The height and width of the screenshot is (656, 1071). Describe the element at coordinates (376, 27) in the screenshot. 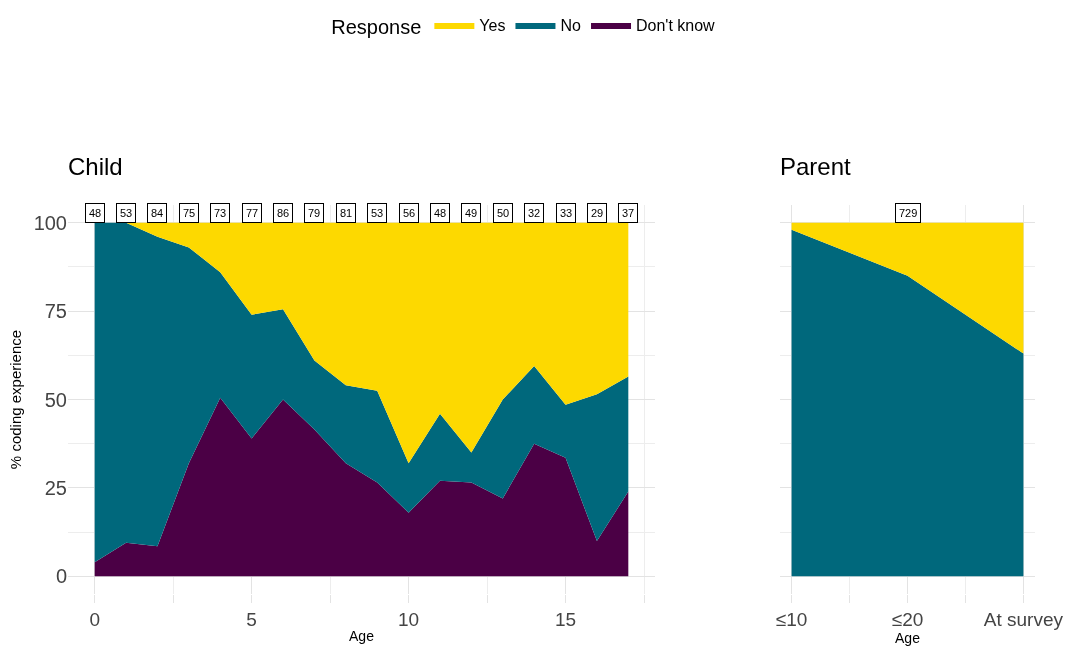

I see `legend-title: Response` at that location.